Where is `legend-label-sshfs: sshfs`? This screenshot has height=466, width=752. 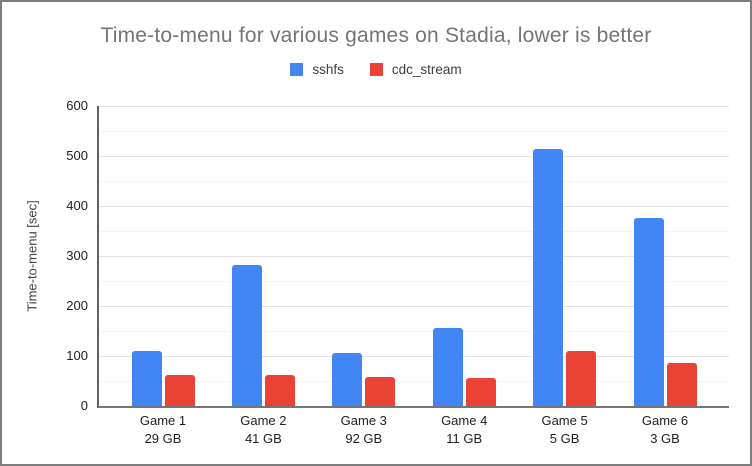 legend-label-sshfs: sshfs is located at coordinates (328, 69).